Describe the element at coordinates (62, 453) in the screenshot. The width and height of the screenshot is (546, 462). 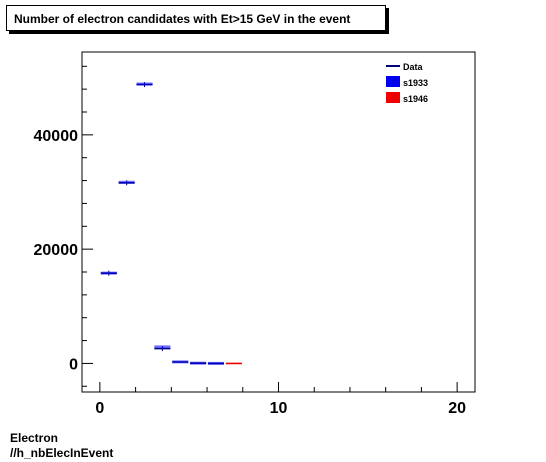
I see `footer-histogram-path: //h_nbElecInEvent` at that location.